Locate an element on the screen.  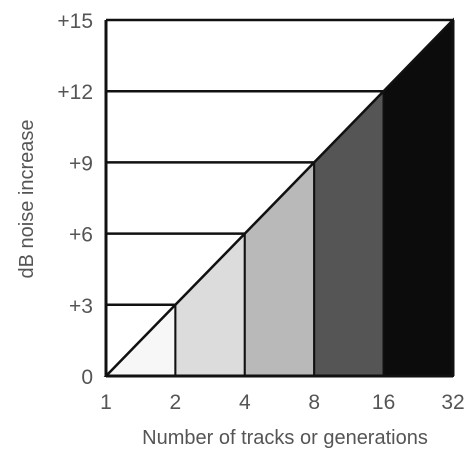
y-axis-label: dB noise increase is located at coordinates (27, 199).